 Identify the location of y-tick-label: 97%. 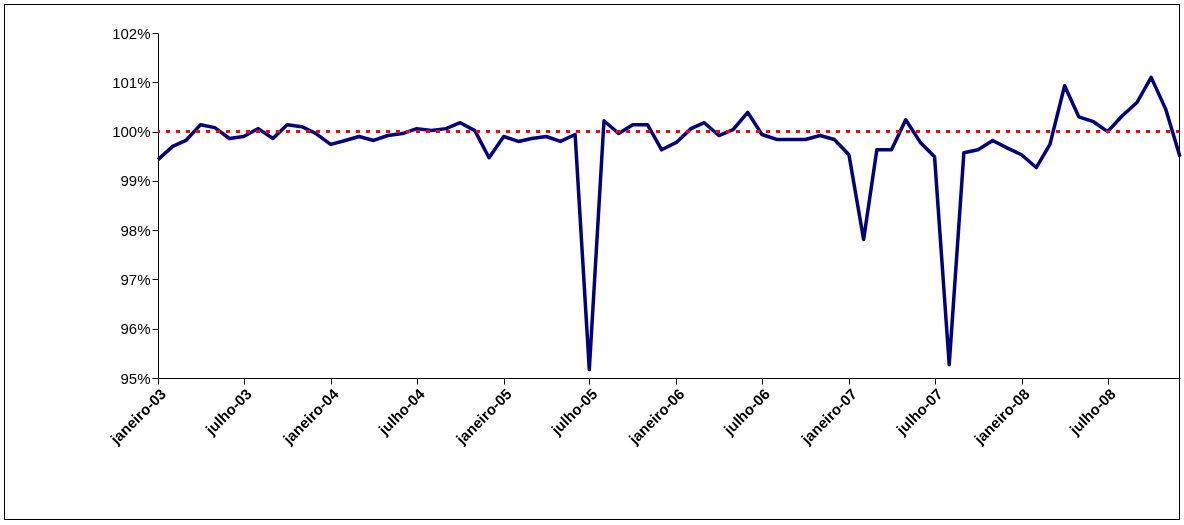
(135, 279).